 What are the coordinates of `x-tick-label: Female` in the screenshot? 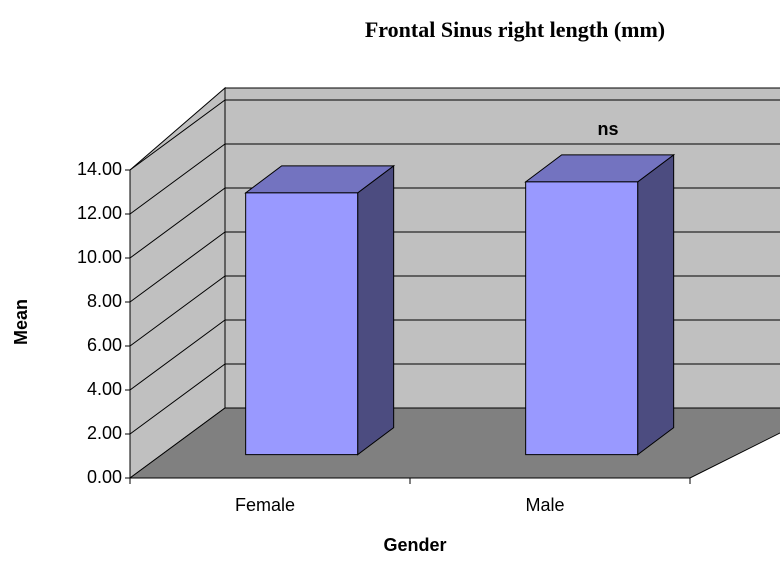 It's located at (265, 505).